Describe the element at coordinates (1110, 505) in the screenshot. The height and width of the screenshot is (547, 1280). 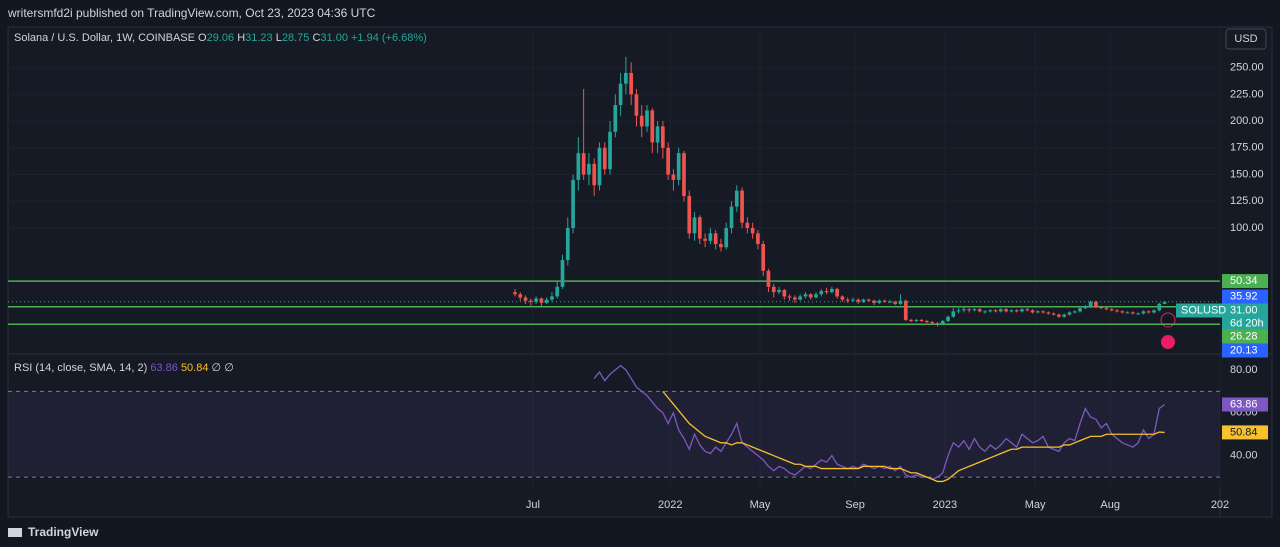
I see `x-tick-label: Aug` at that location.